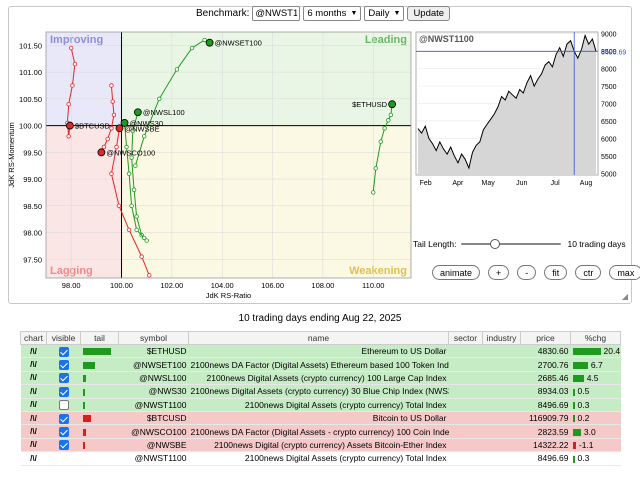 This screenshot has height=496, width=640. What do you see at coordinates (596, 364) in the screenshot?
I see `pctchg-value: 6.7` at bounding box center [596, 364].